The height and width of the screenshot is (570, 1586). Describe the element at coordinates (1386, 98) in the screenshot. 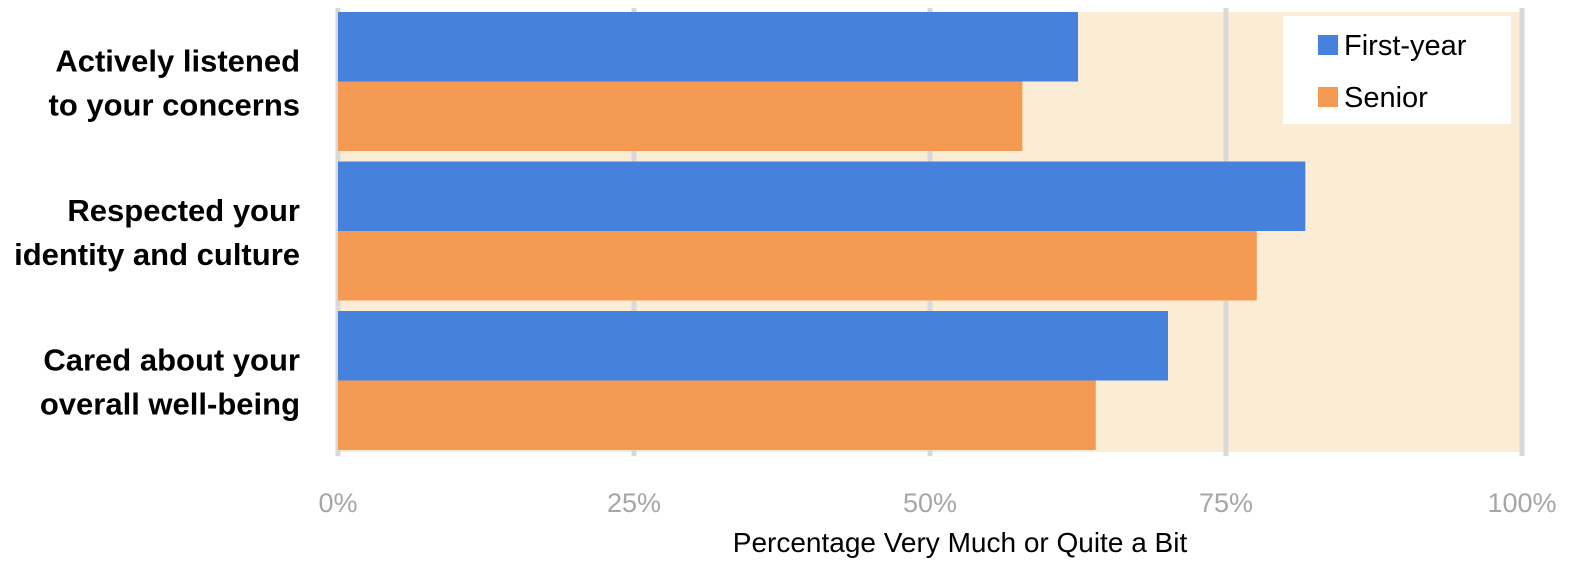

I see `legend-label-senior: Senior` at that location.